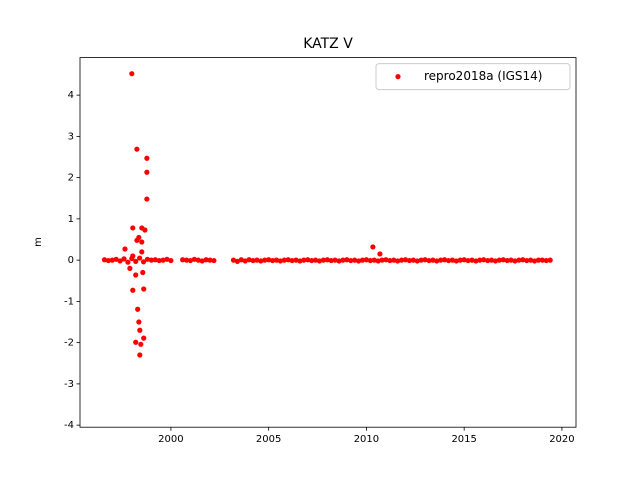  What do you see at coordinates (71, 260) in the screenshot?
I see `y-tick-label: 0` at bounding box center [71, 260].